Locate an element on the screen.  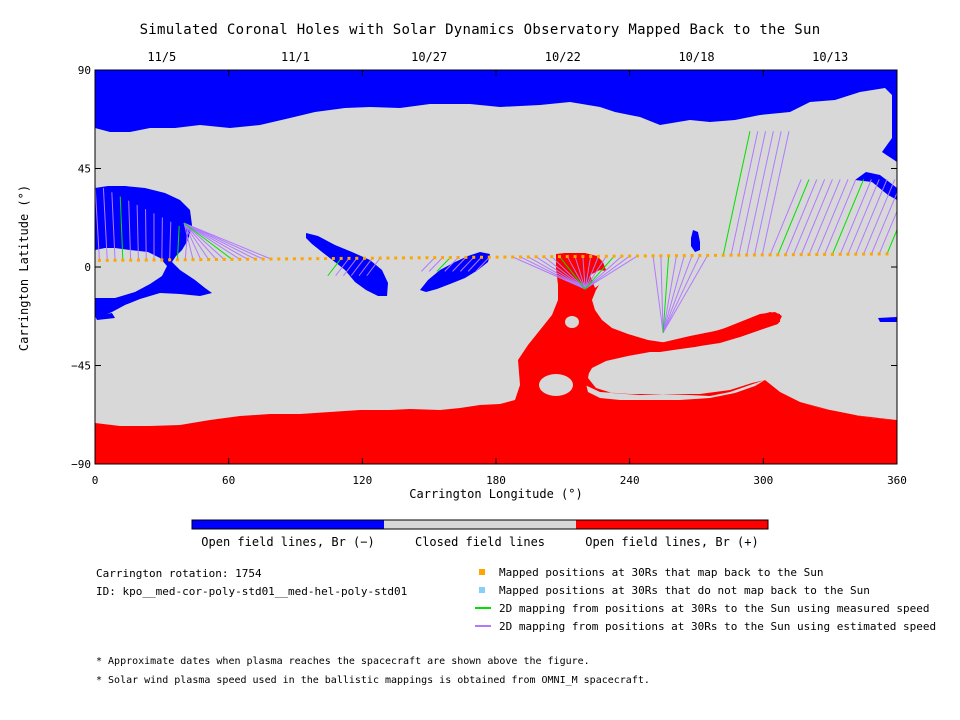
top-date-label: 10/27 is located at coordinates (429, 57).